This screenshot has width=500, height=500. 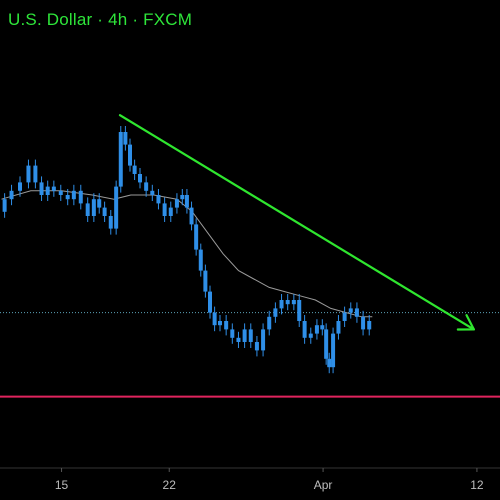 What do you see at coordinates (170, 485) in the screenshot?
I see `x-tick-label: 22` at bounding box center [170, 485].